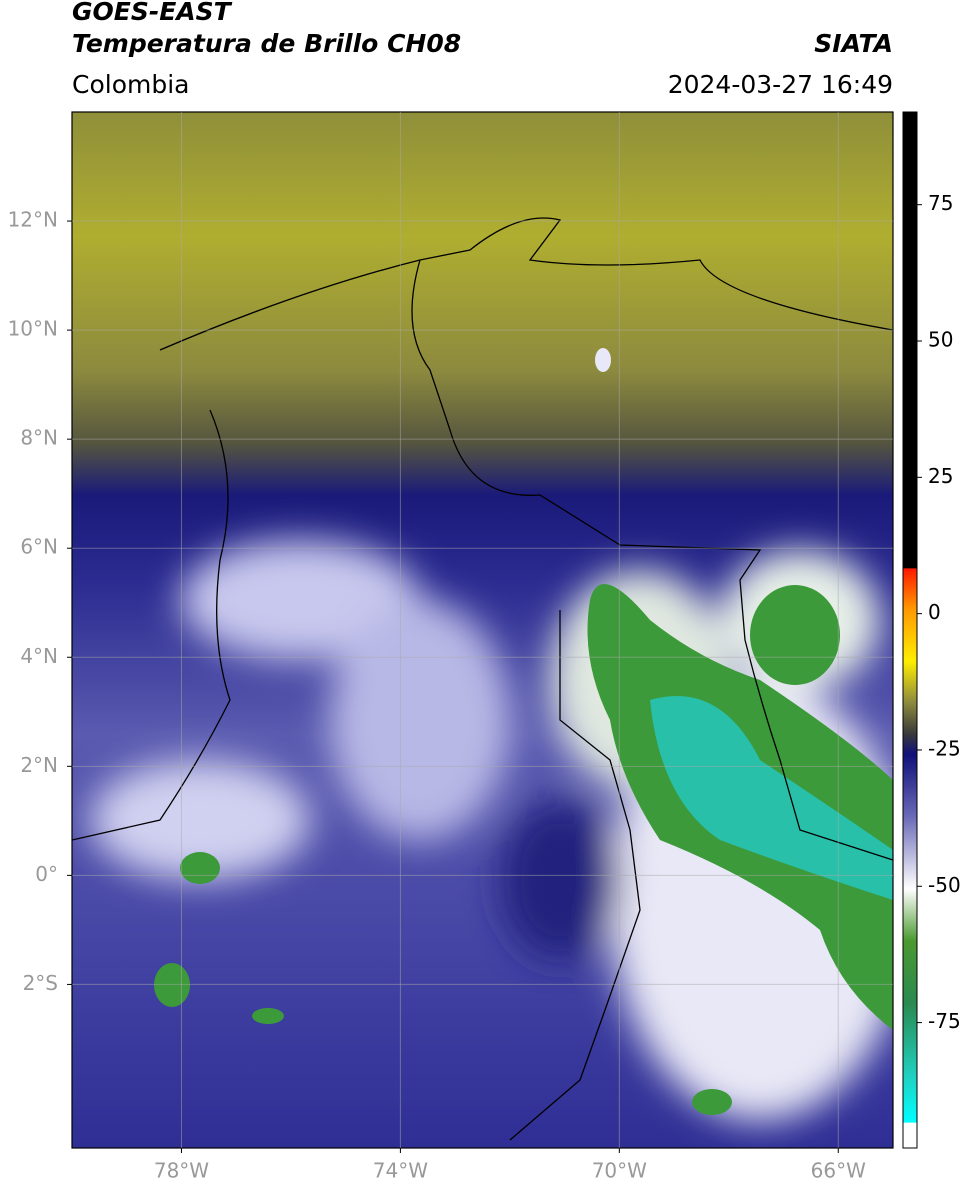  I want to click on title: GOES-EAST, so click(152, 13).